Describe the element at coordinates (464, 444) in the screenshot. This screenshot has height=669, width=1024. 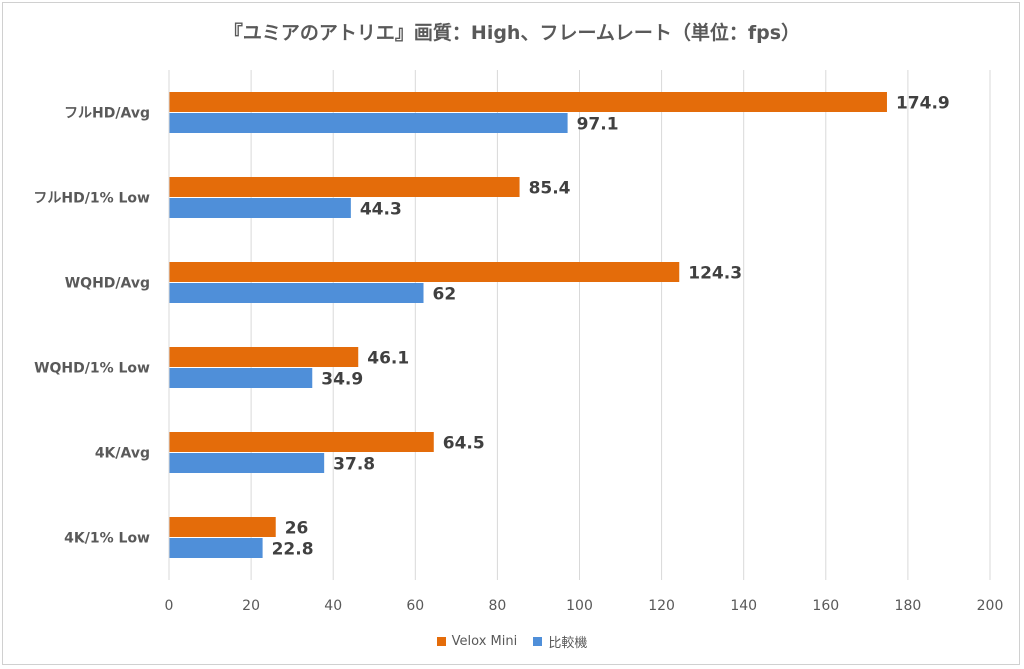
I see `data-label: 64.5` at that location.